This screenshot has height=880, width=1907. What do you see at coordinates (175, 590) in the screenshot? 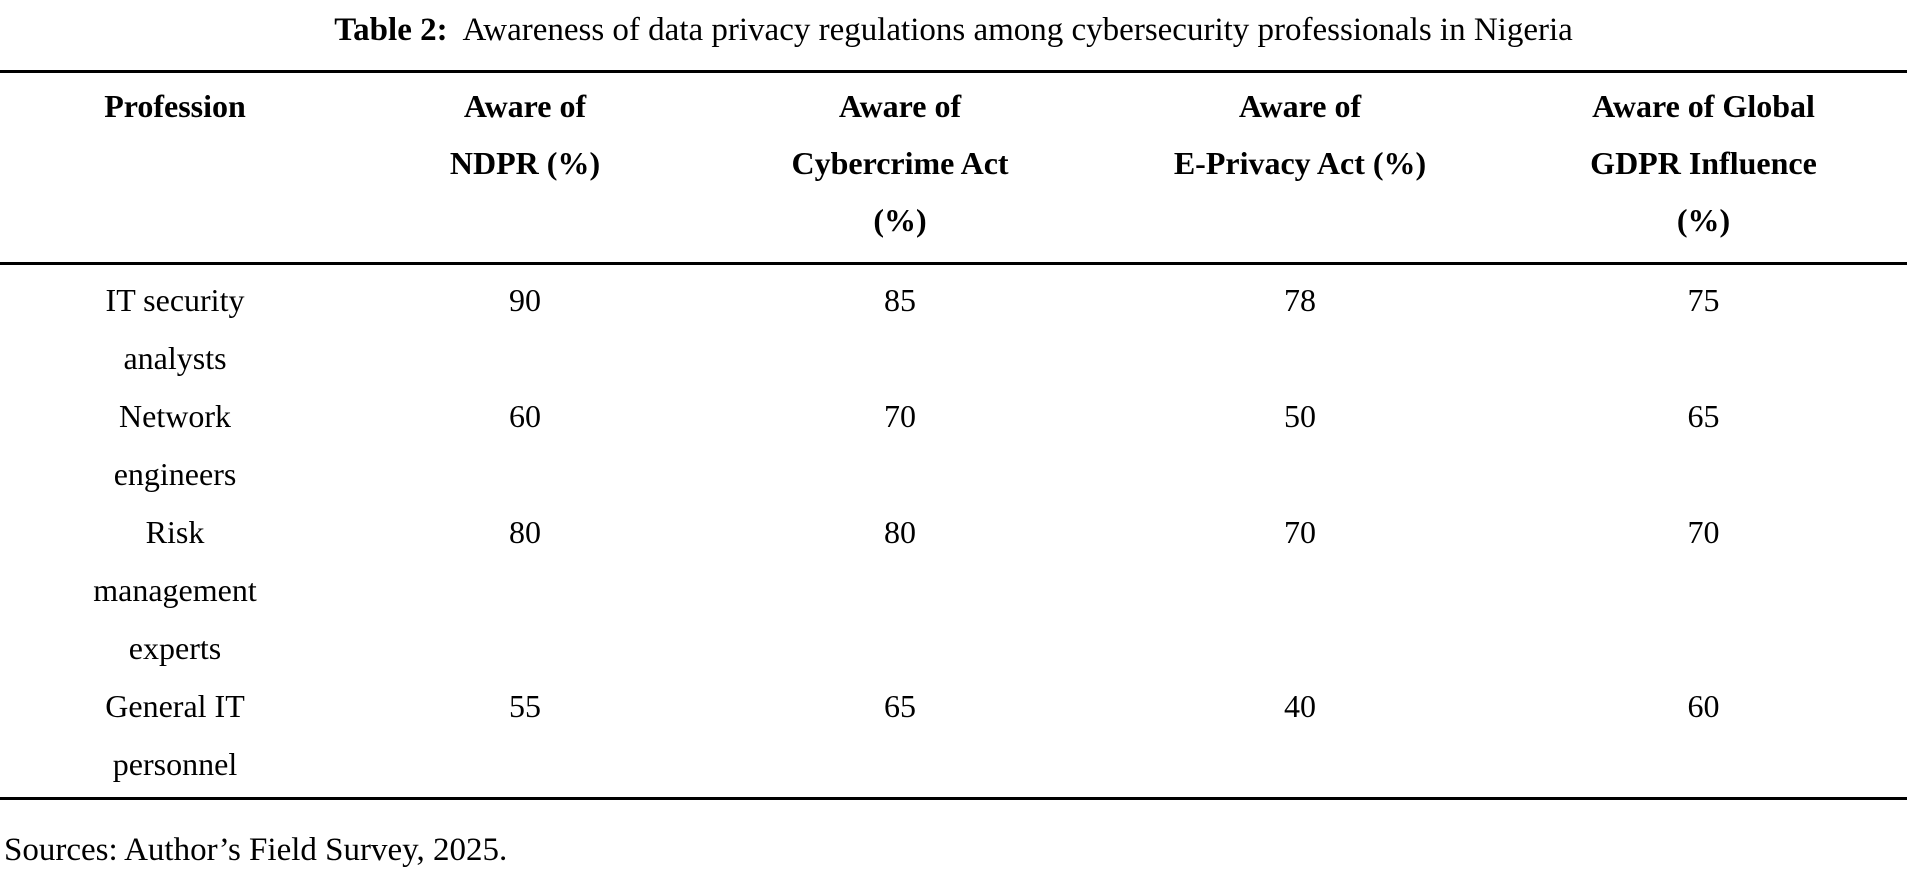
I see `cell-profession: Risk management experts` at bounding box center [175, 590].